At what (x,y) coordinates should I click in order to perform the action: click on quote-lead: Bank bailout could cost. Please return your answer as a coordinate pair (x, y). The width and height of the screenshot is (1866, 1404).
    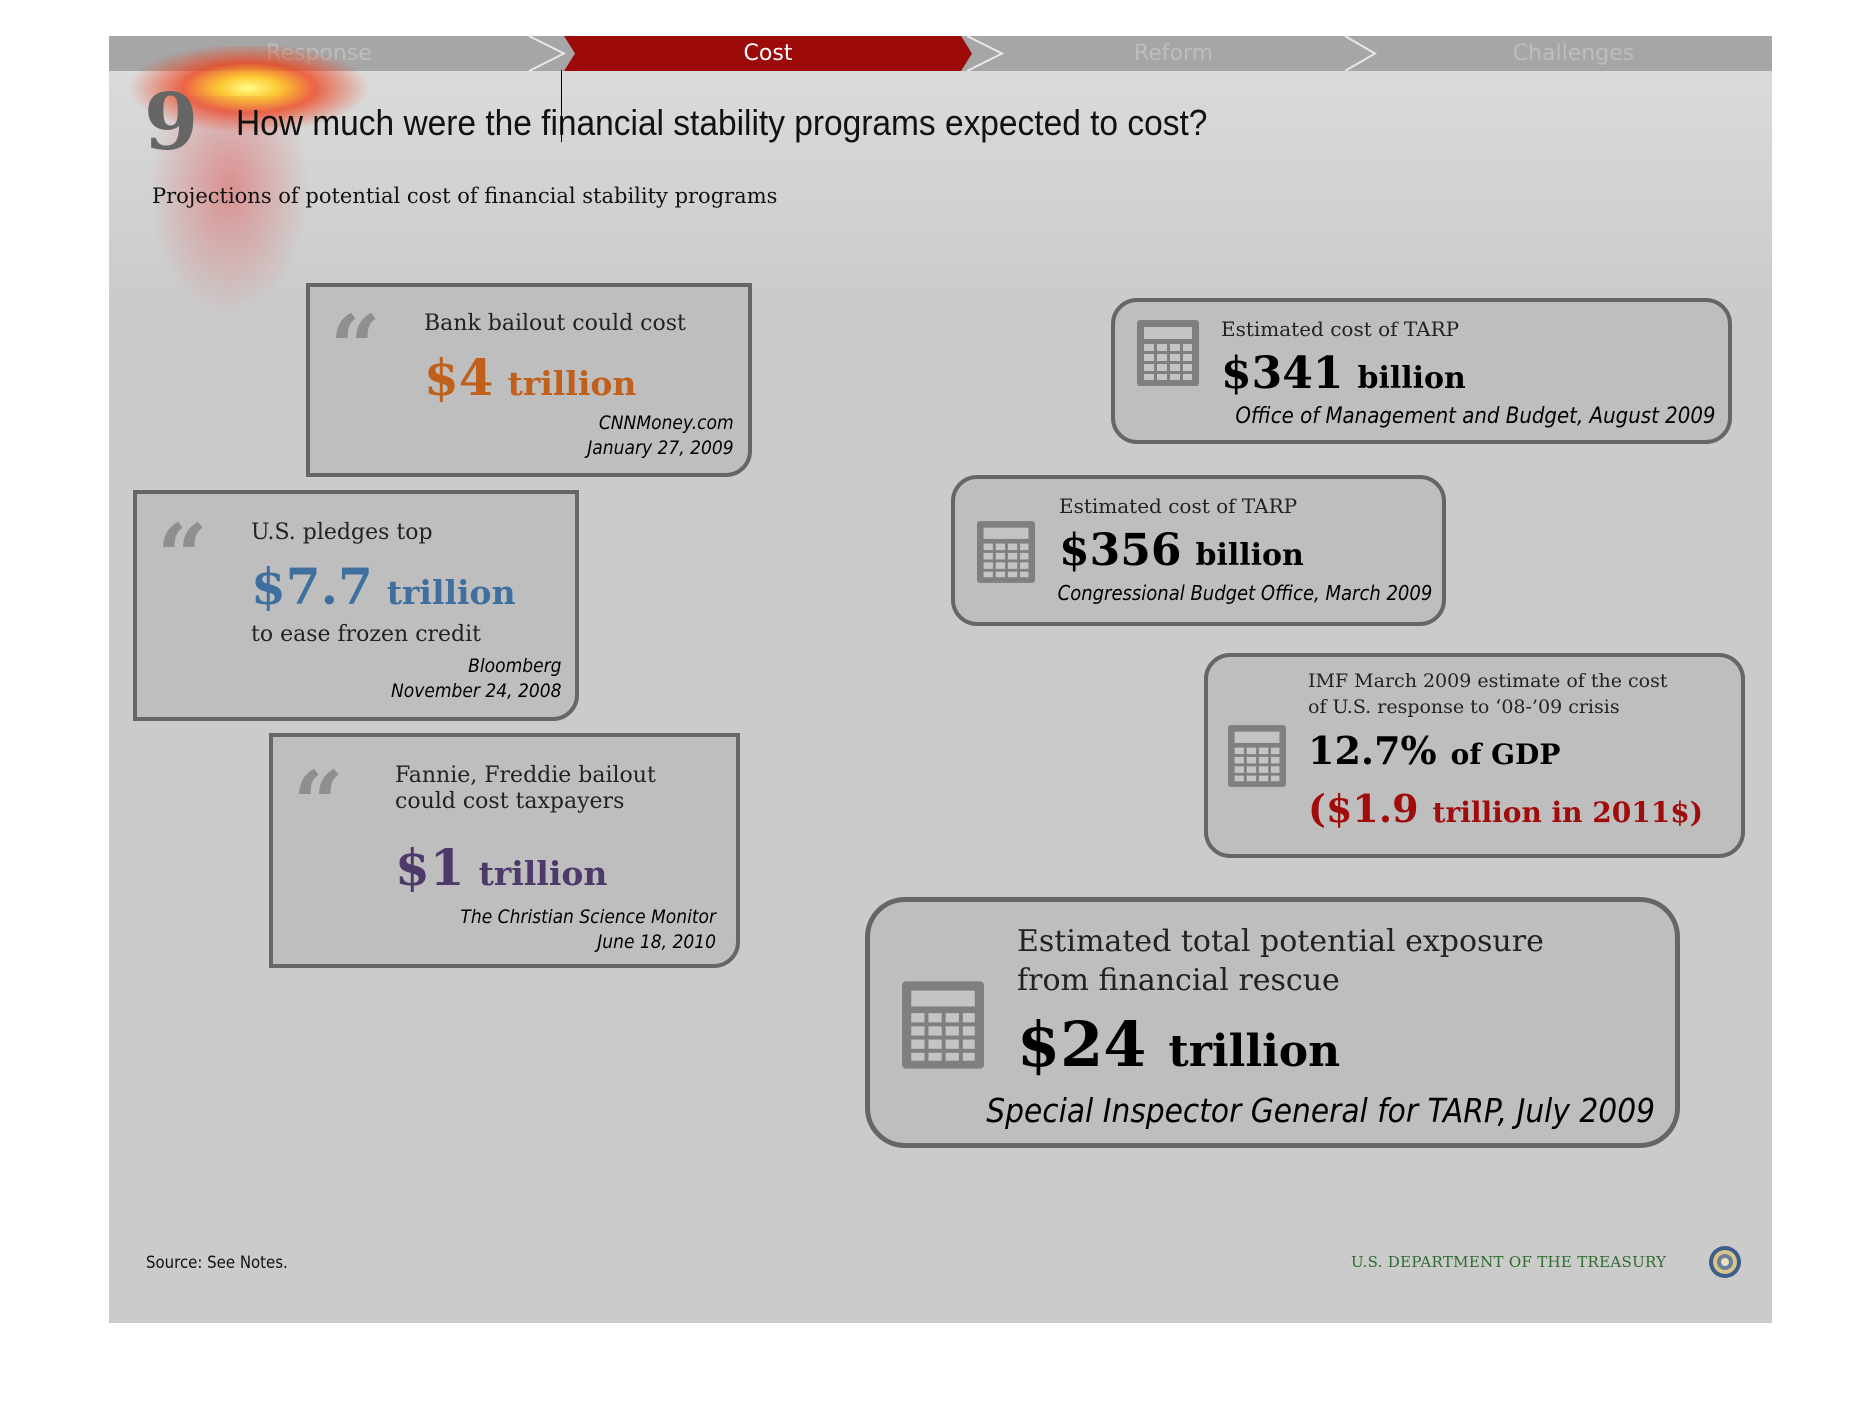
    Looking at the image, I should click on (555, 323).